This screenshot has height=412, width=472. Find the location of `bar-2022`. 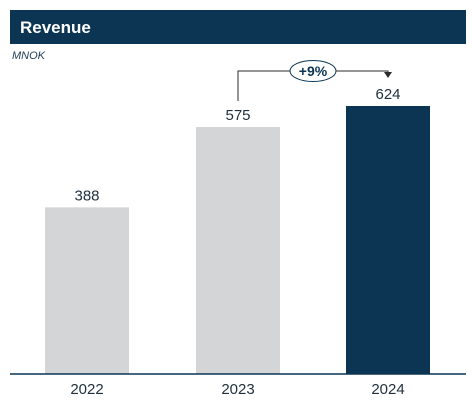

bar-2022 is located at coordinates (87, 290).